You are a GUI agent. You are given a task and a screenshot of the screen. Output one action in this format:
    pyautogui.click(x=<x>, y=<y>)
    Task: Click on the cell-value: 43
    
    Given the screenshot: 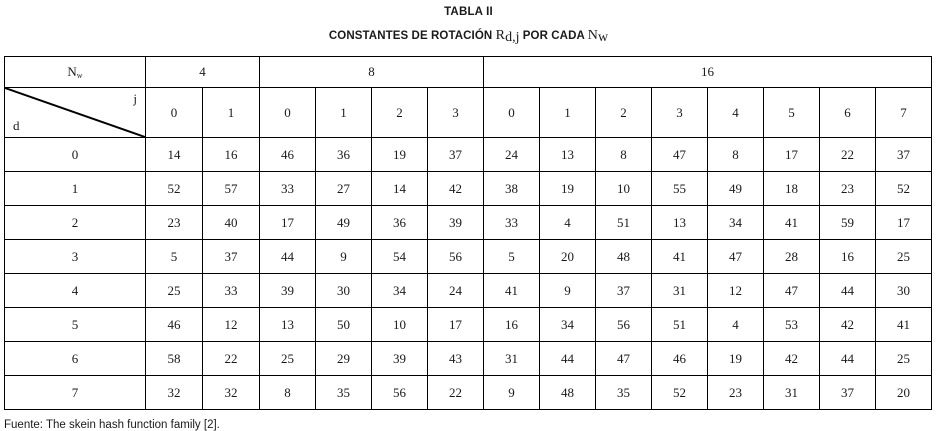 What is the action you would take?
    pyautogui.click(x=455, y=358)
    